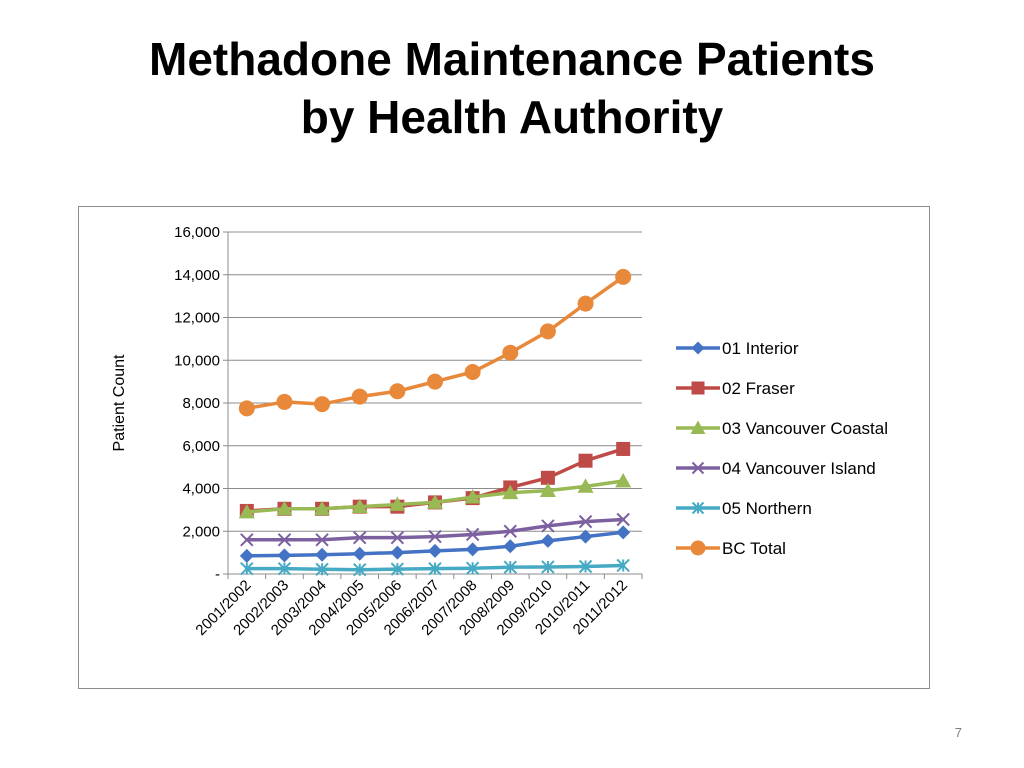 Image resolution: width=1024 pixels, height=768 pixels. I want to click on y-tick-label: 16,000, so click(197, 232).